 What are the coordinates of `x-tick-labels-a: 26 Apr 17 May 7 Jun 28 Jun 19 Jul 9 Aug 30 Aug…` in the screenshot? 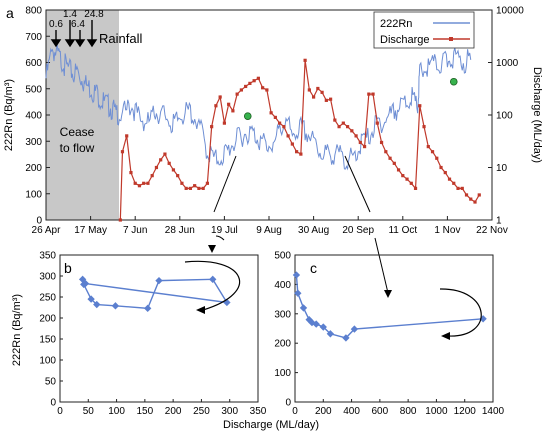 It's located at (270, 230).